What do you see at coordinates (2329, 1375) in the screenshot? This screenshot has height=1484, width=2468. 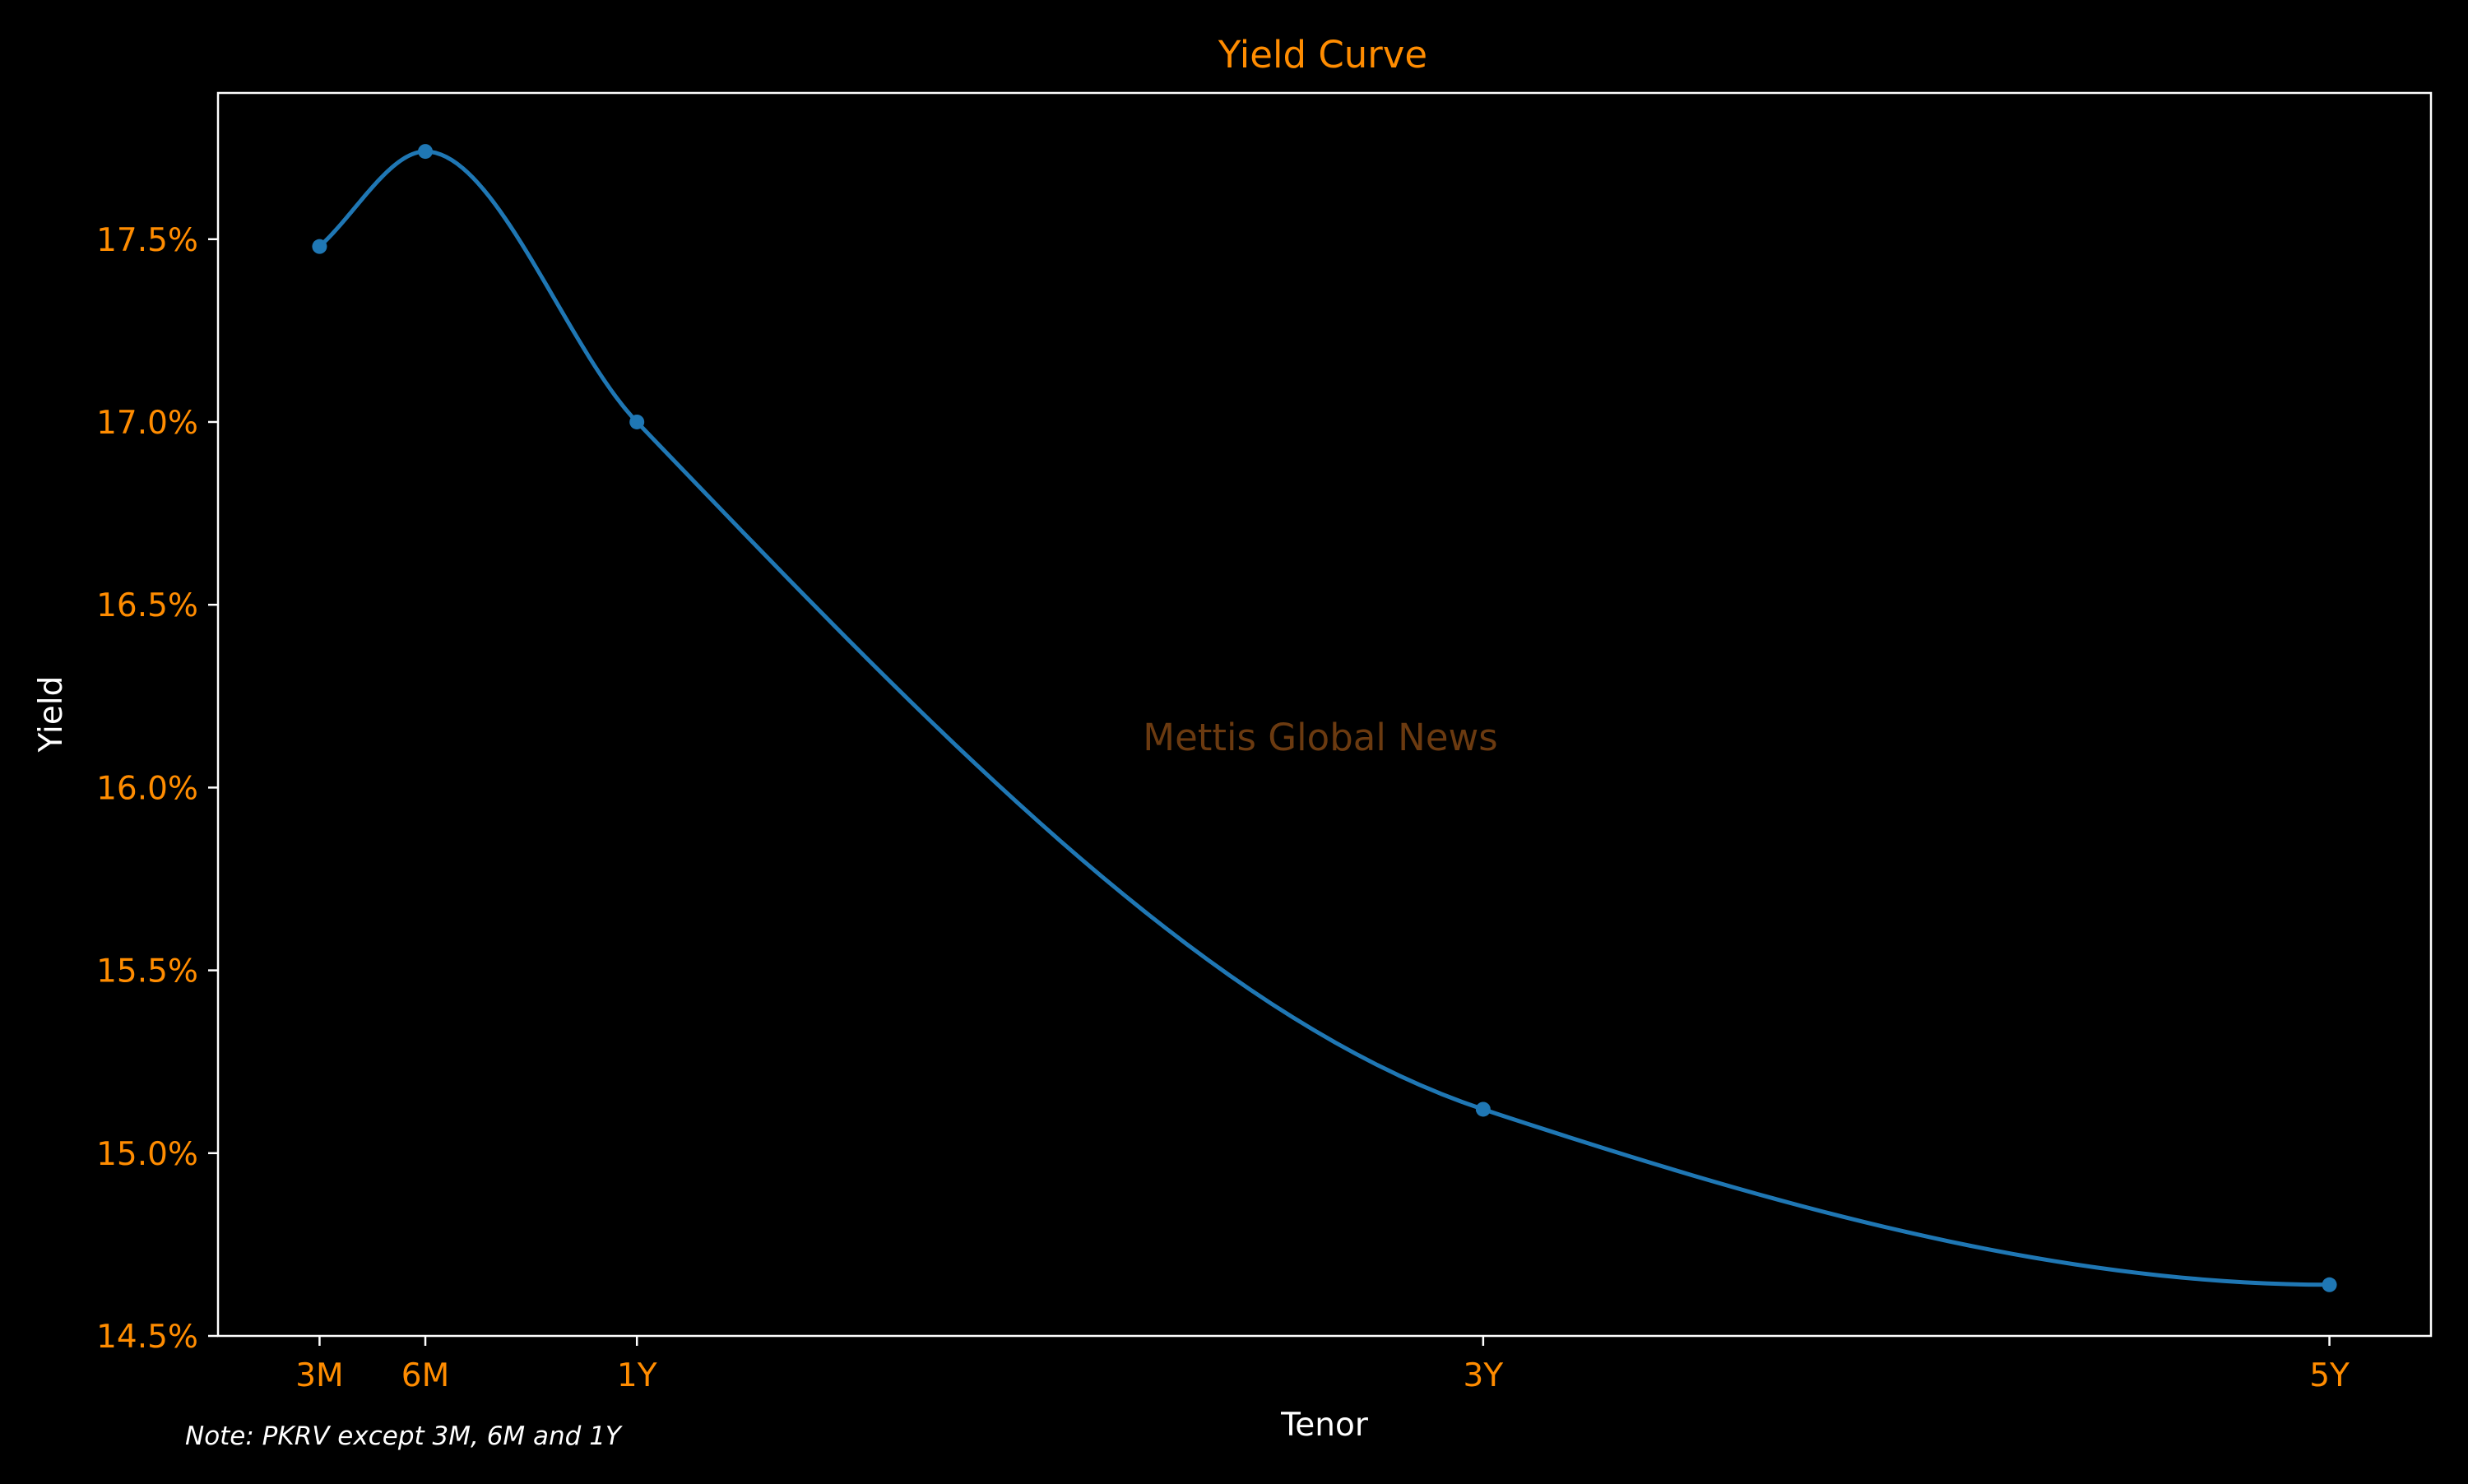 I see `x-tick-label: 5Y` at bounding box center [2329, 1375].